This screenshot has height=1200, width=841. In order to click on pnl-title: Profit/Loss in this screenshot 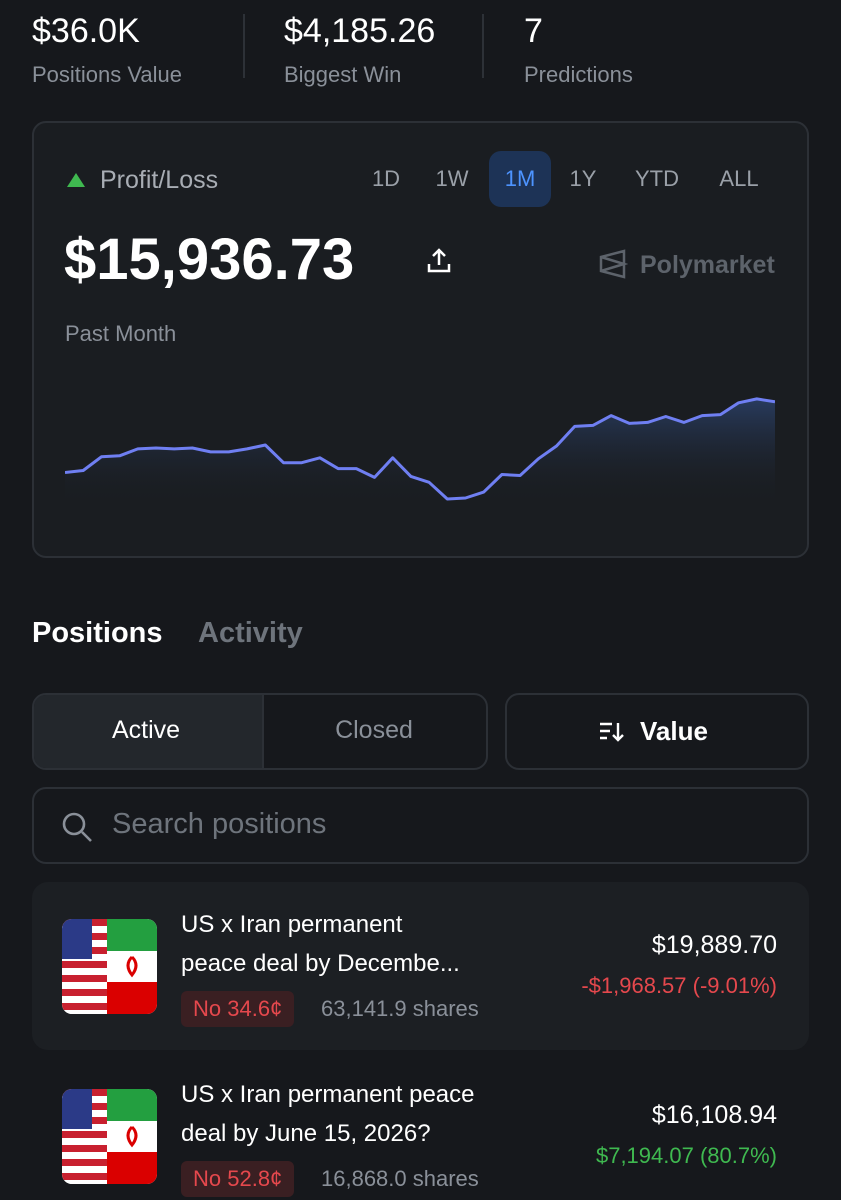, I will do `click(159, 180)`.